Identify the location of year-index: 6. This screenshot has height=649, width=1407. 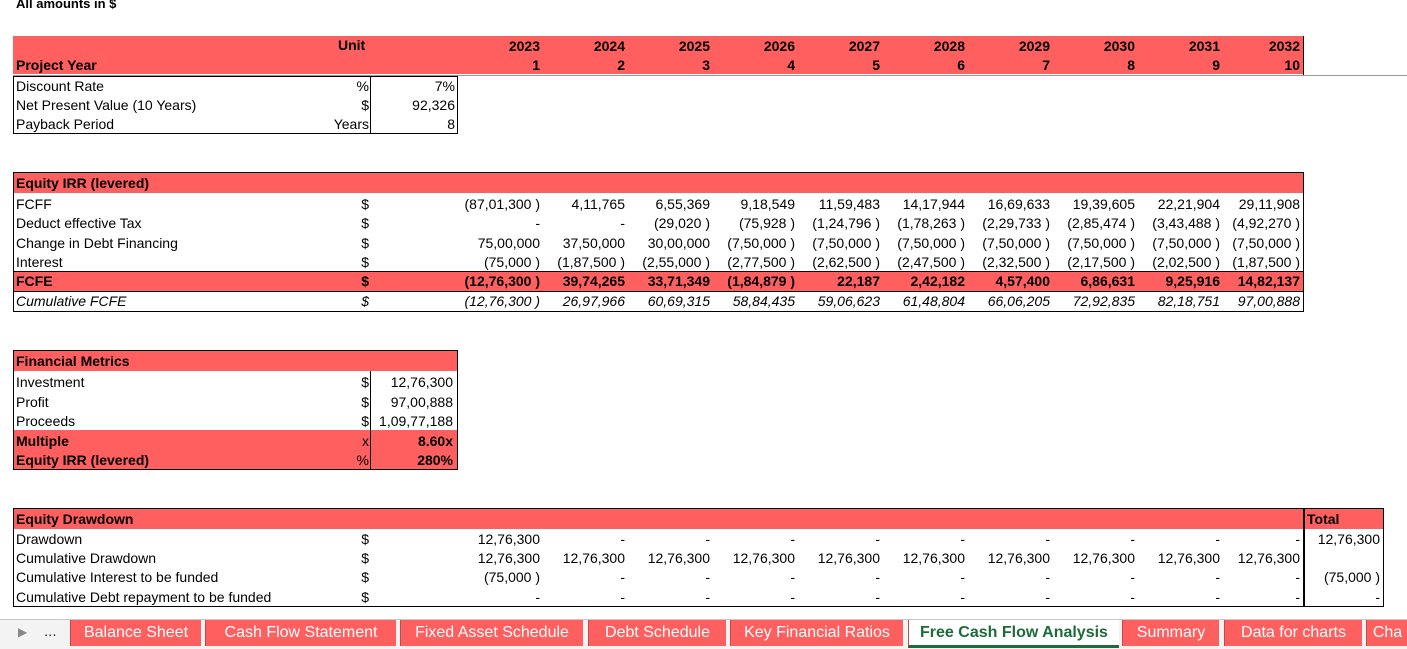
(961, 65).